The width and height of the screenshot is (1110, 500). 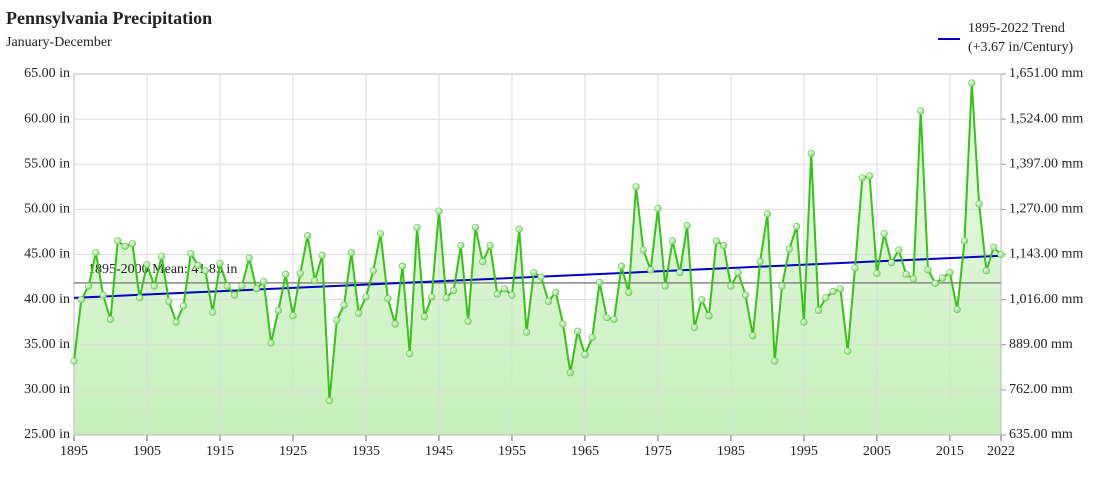 What do you see at coordinates (1016, 28) in the screenshot?
I see `legend-label: 1895-2022 Trend` at bounding box center [1016, 28].